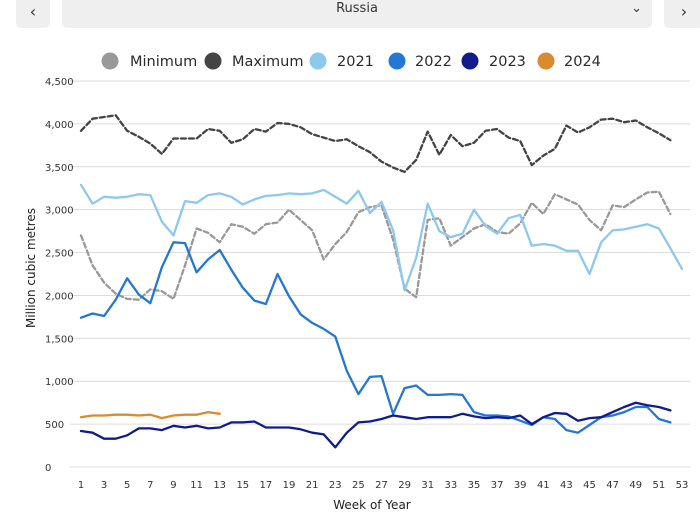 This screenshot has width=700, height=515. I want to click on x-tick-label: 21, so click(312, 485).